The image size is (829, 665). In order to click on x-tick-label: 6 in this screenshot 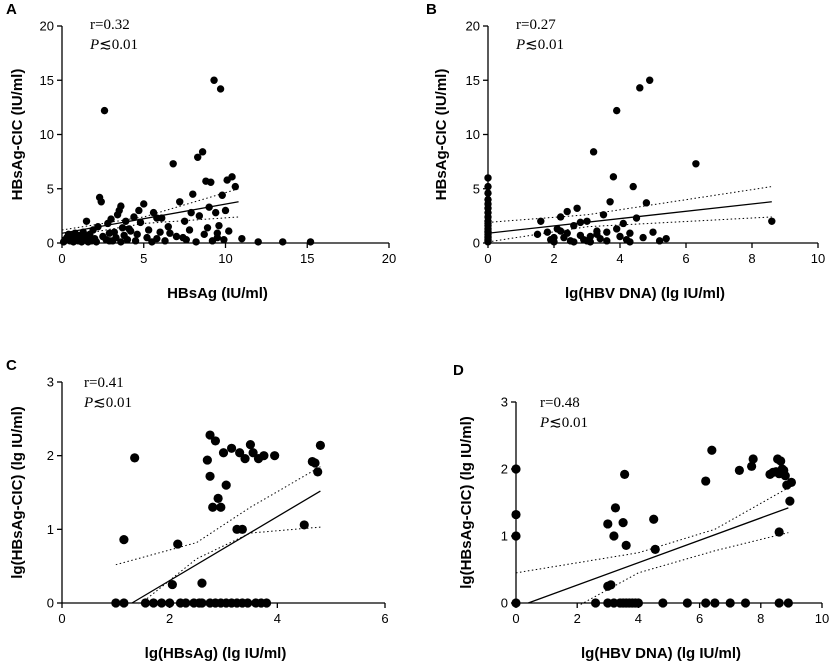, I will do `click(384, 618)`.